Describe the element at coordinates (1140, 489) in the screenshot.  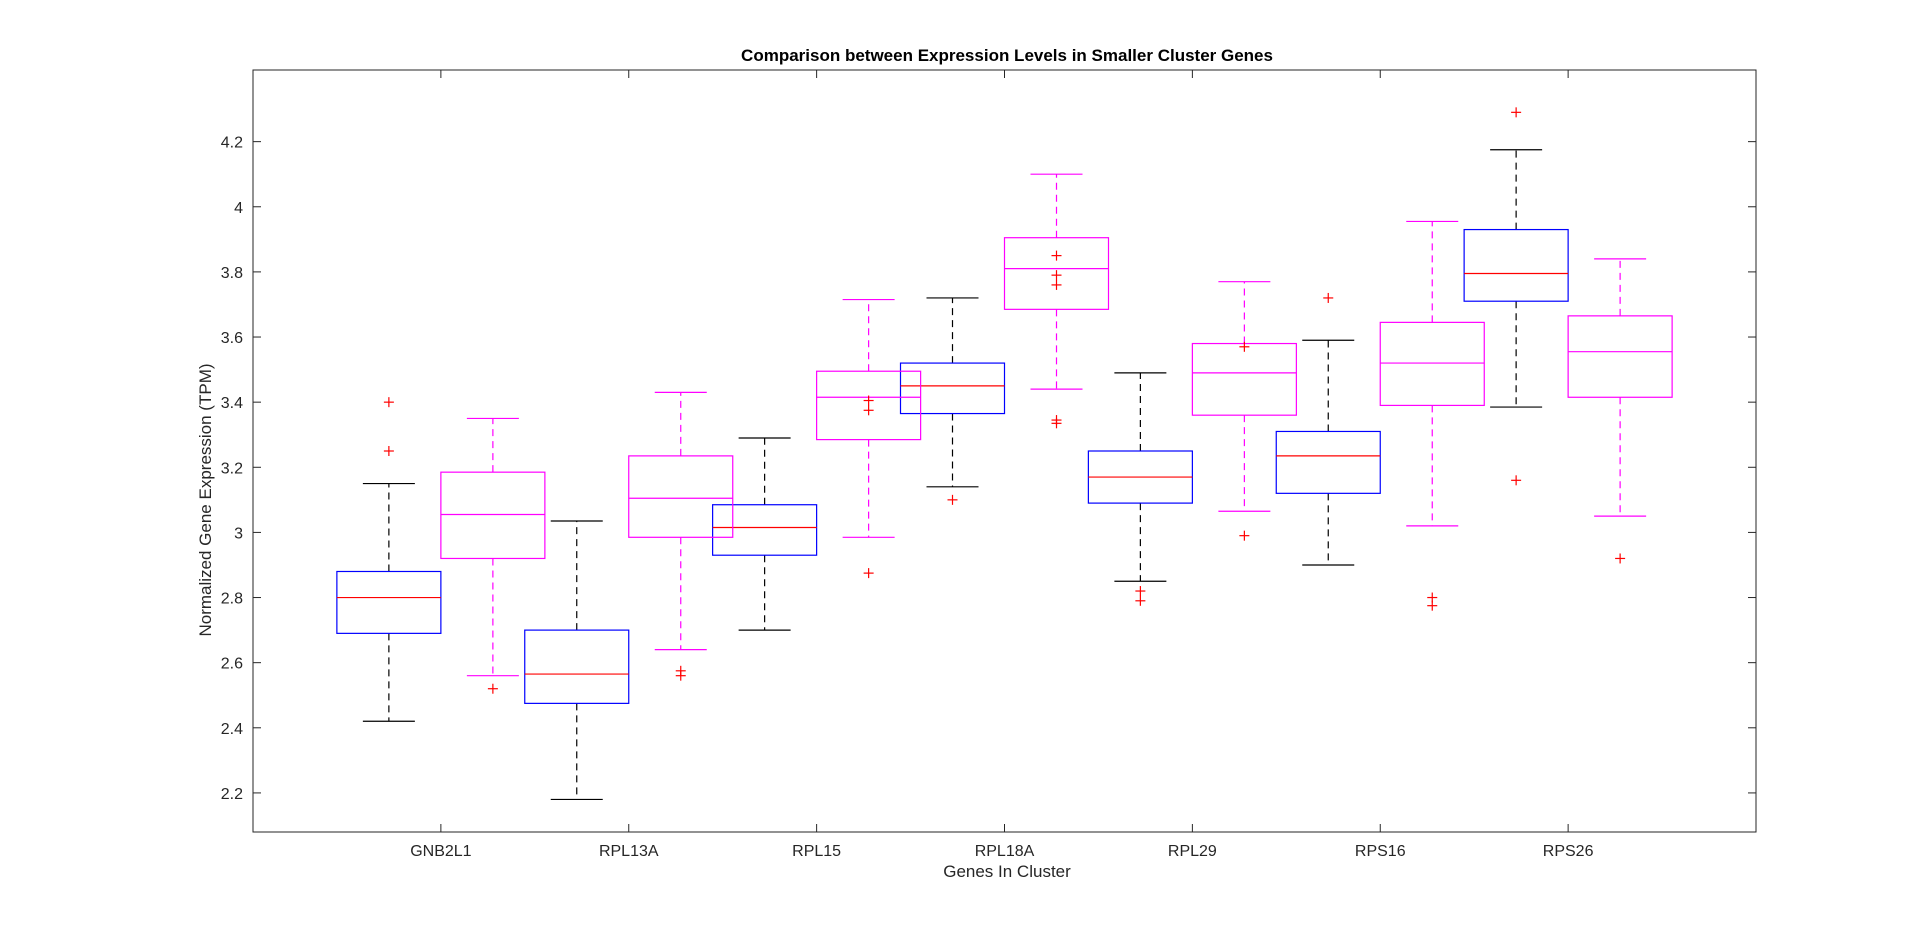
I see `box-group-1-rpl29` at that location.